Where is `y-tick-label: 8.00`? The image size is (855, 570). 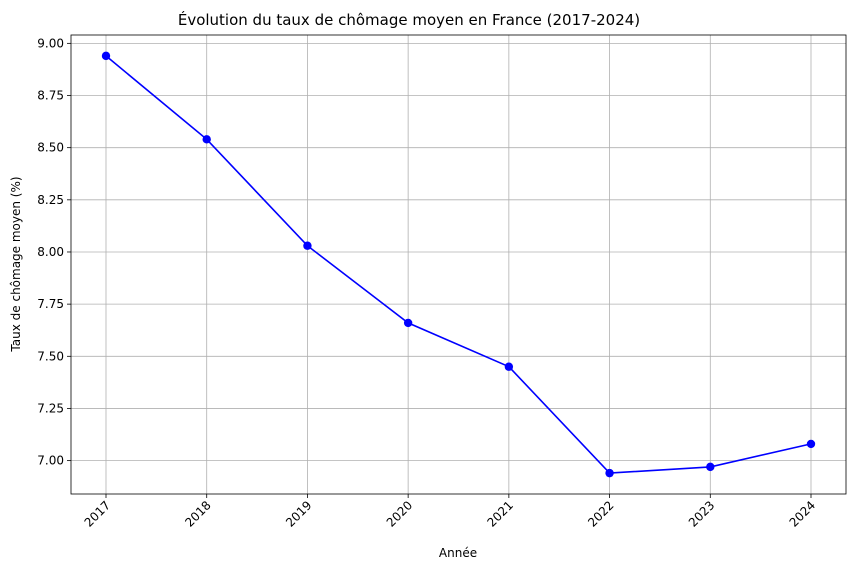 y-tick-label: 8.00 is located at coordinates (50, 252).